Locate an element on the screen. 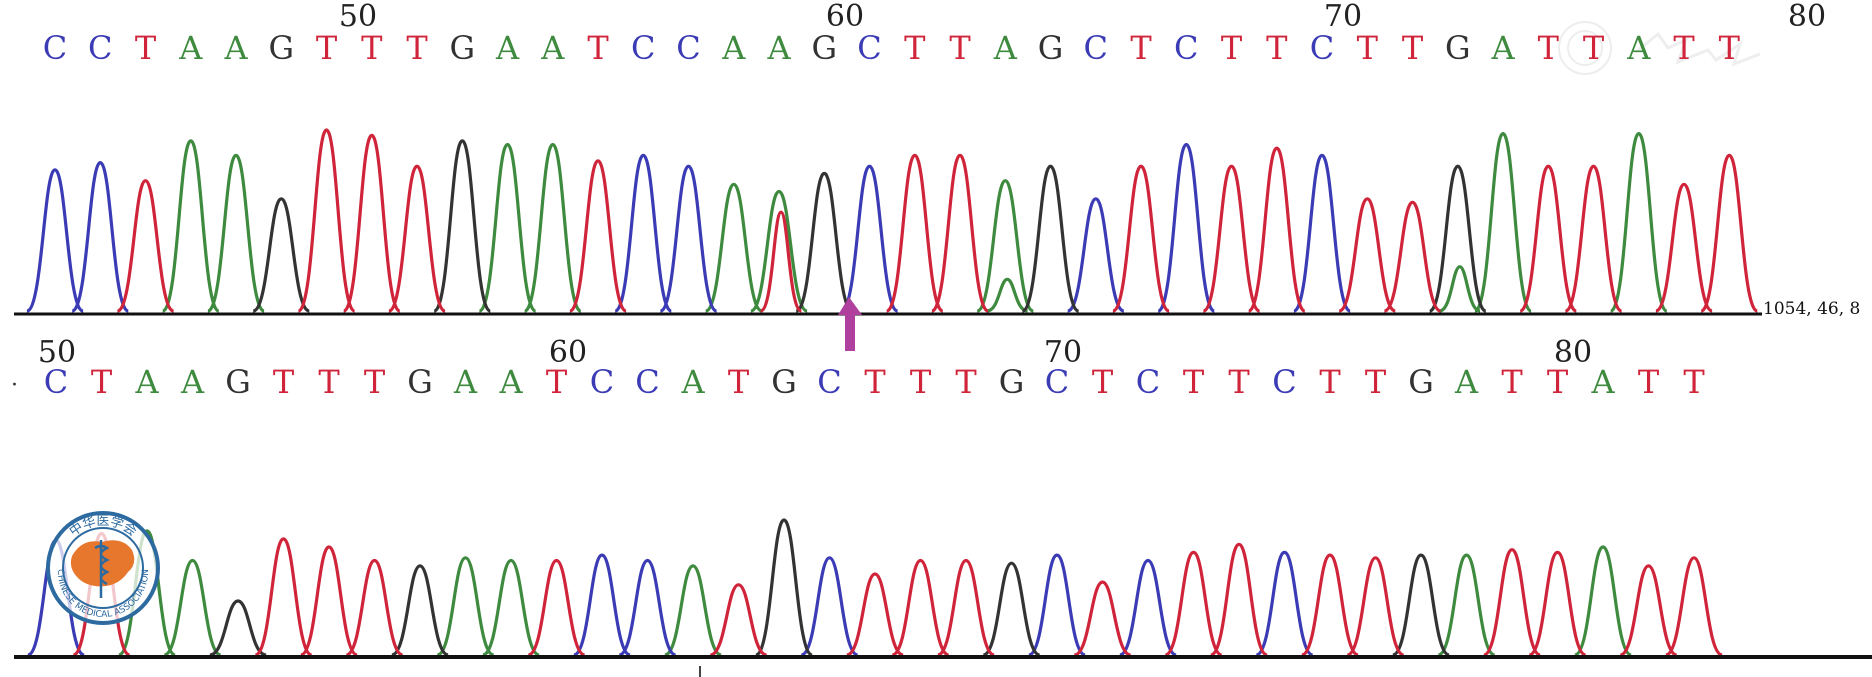 The height and width of the screenshot is (677, 1872). bot-position-label: 60 is located at coordinates (568, 352).